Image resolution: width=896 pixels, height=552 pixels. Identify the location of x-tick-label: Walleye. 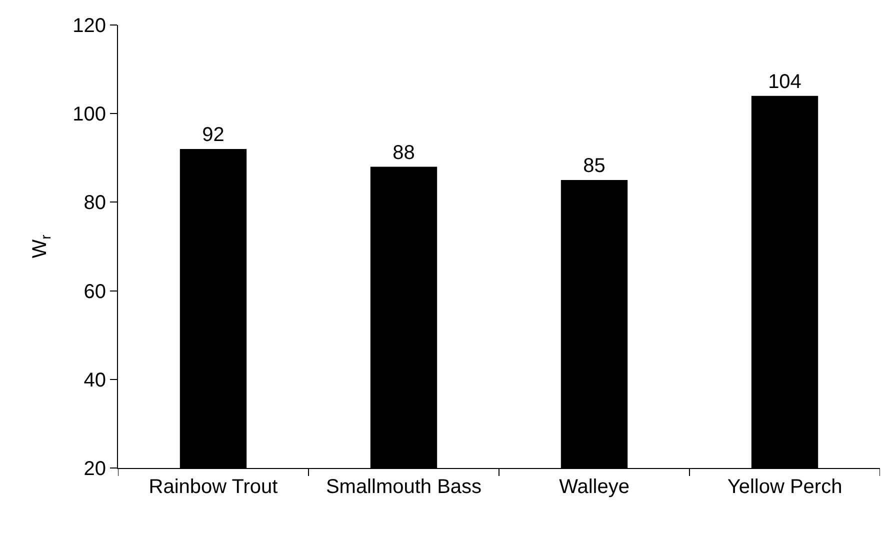
(594, 487).